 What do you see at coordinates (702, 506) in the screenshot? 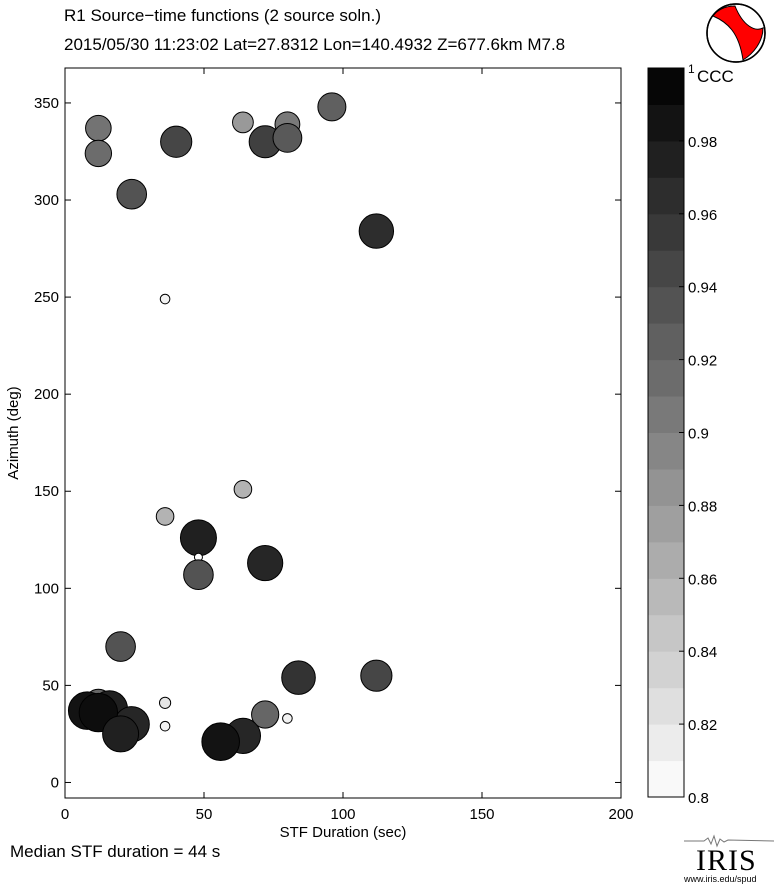
I see `colorbar-tick-label: 0.88` at bounding box center [702, 506].